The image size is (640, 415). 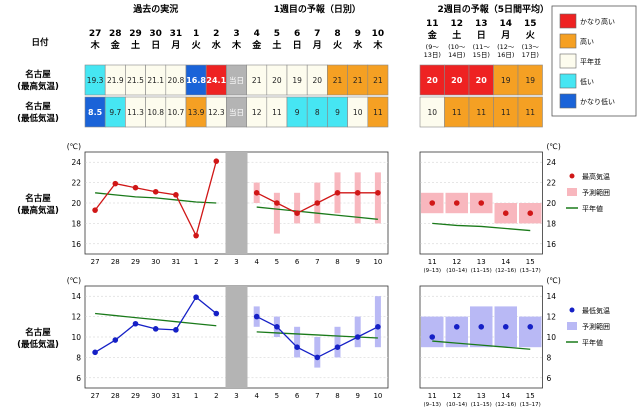 I want to click on week2-day-of-week: 月, so click(x=505, y=35).